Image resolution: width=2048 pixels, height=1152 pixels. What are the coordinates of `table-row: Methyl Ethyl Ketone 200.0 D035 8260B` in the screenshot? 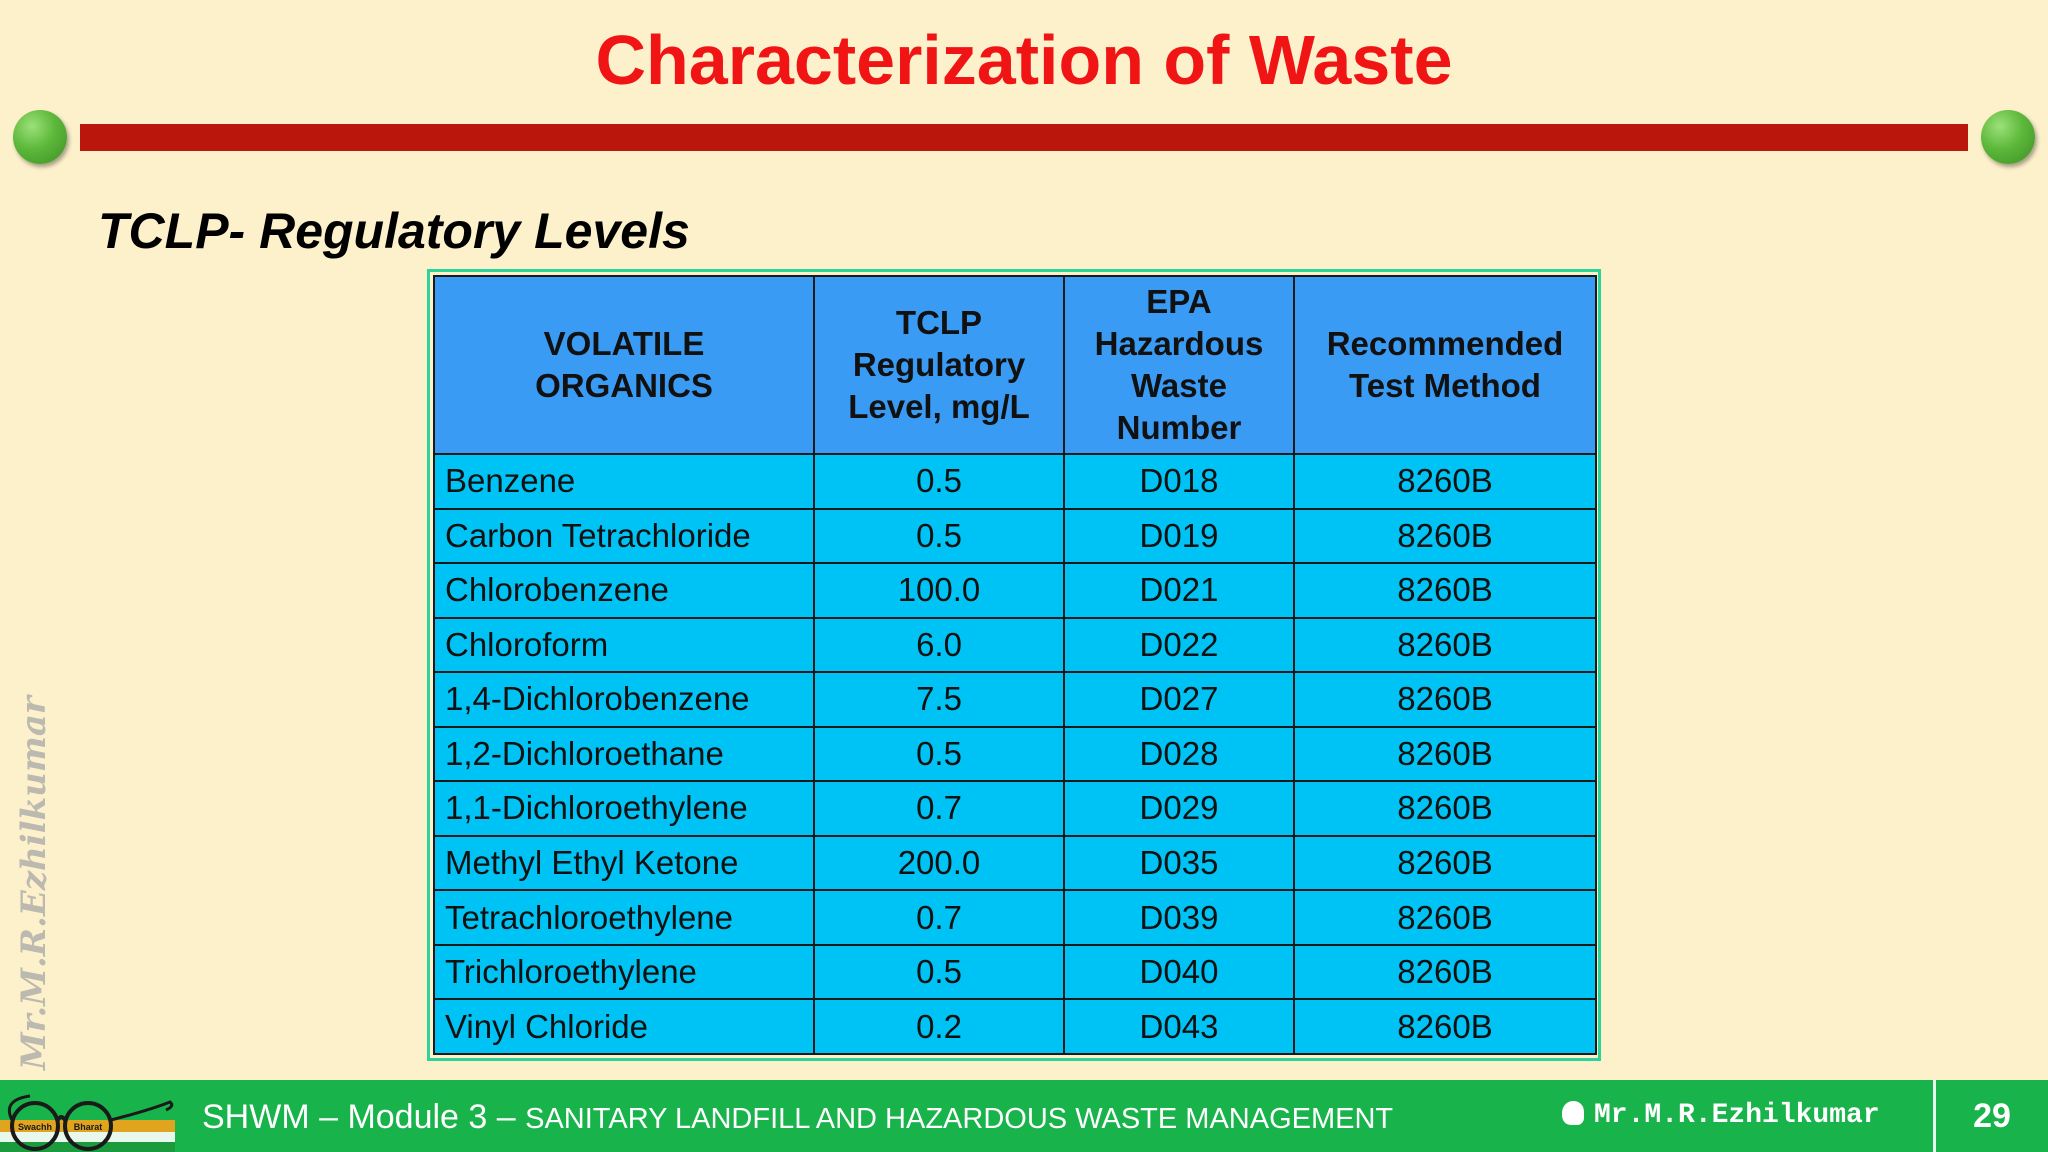 It's located at (1015, 863).